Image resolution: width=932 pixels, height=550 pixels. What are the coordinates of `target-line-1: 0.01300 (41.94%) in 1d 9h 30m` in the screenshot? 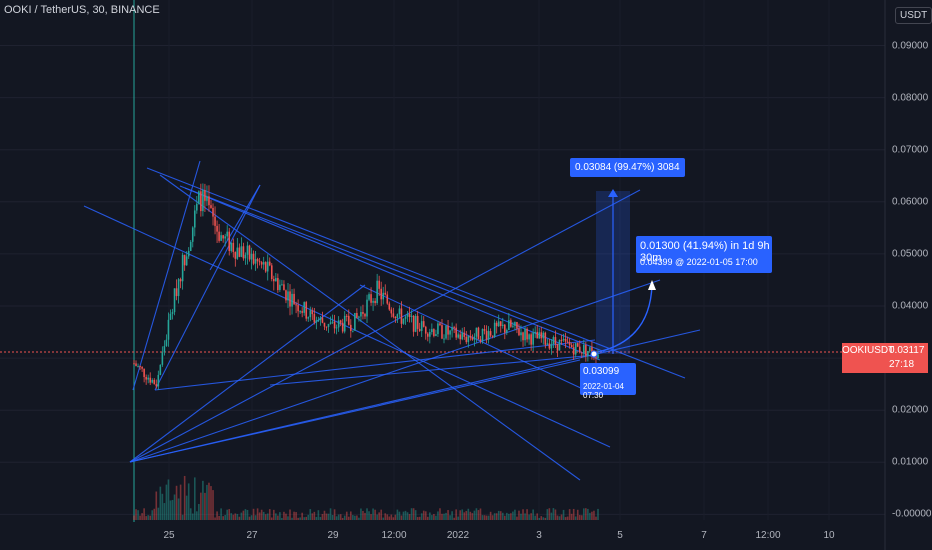 It's located at (705, 252).